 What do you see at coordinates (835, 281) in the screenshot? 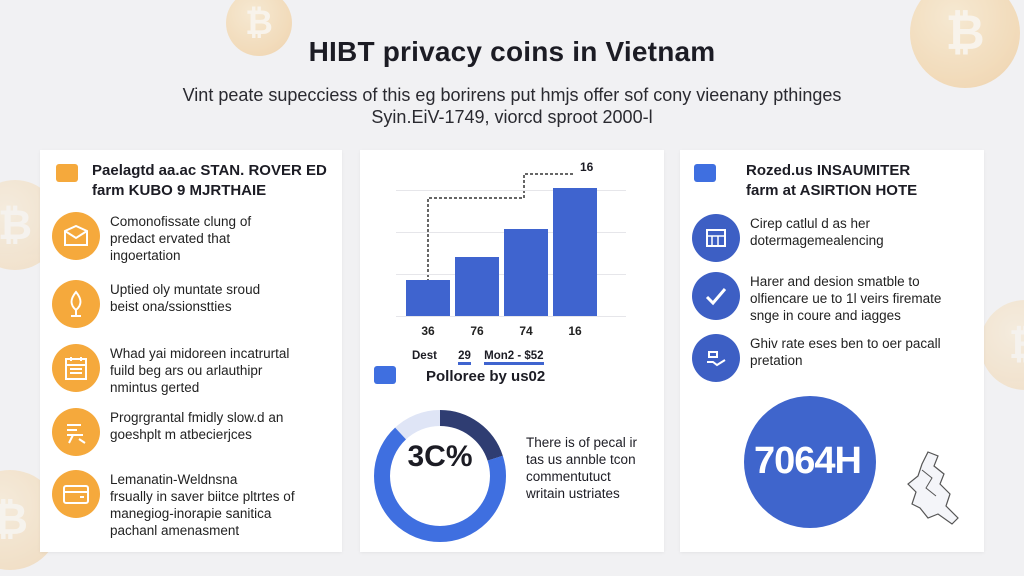
I see `text-line: Harer and desion smatble to` at bounding box center [835, 281].